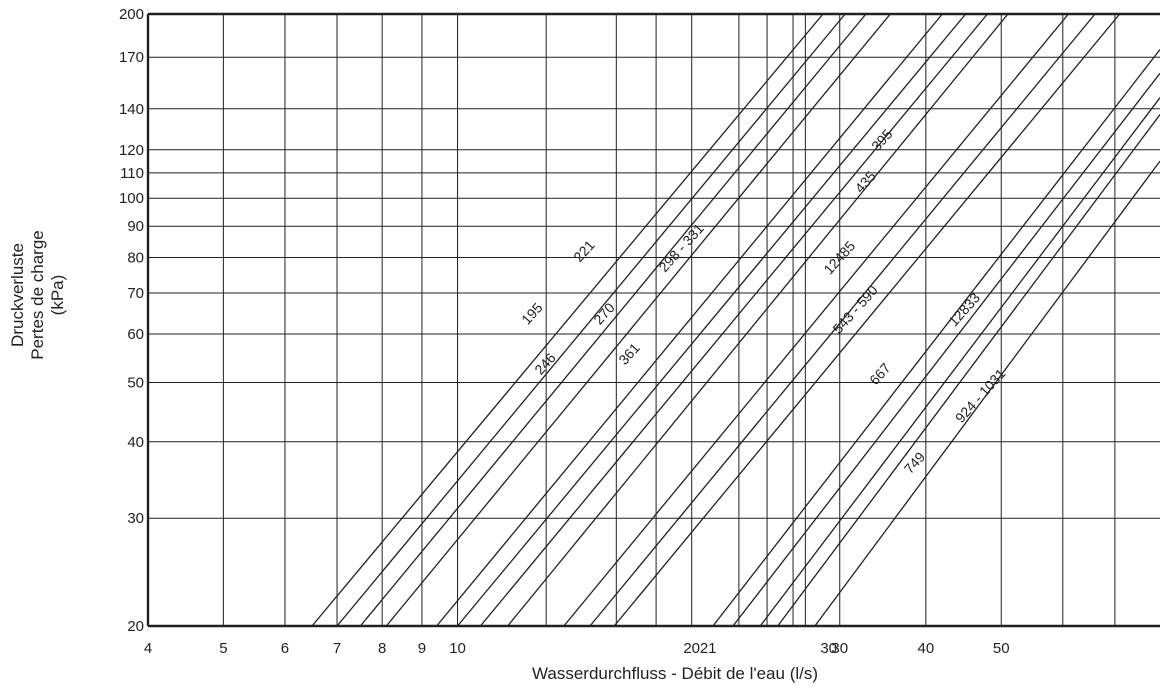  What do you see at coordinates (855, 309) in the screenshot?
I see `series-label: 543 - 590` at bounding box center [855, 309].